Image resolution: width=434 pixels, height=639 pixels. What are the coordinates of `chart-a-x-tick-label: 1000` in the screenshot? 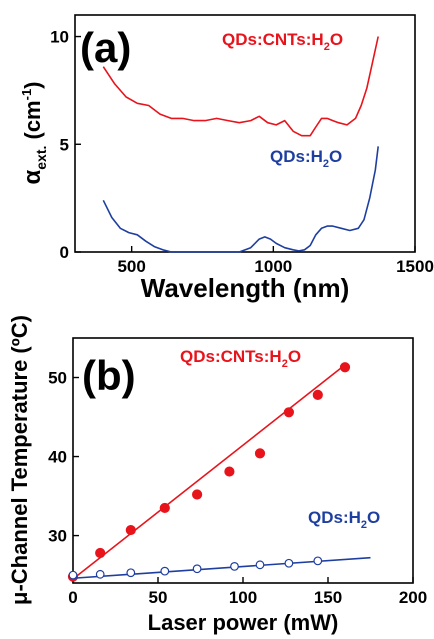 It's located at (273, 266).